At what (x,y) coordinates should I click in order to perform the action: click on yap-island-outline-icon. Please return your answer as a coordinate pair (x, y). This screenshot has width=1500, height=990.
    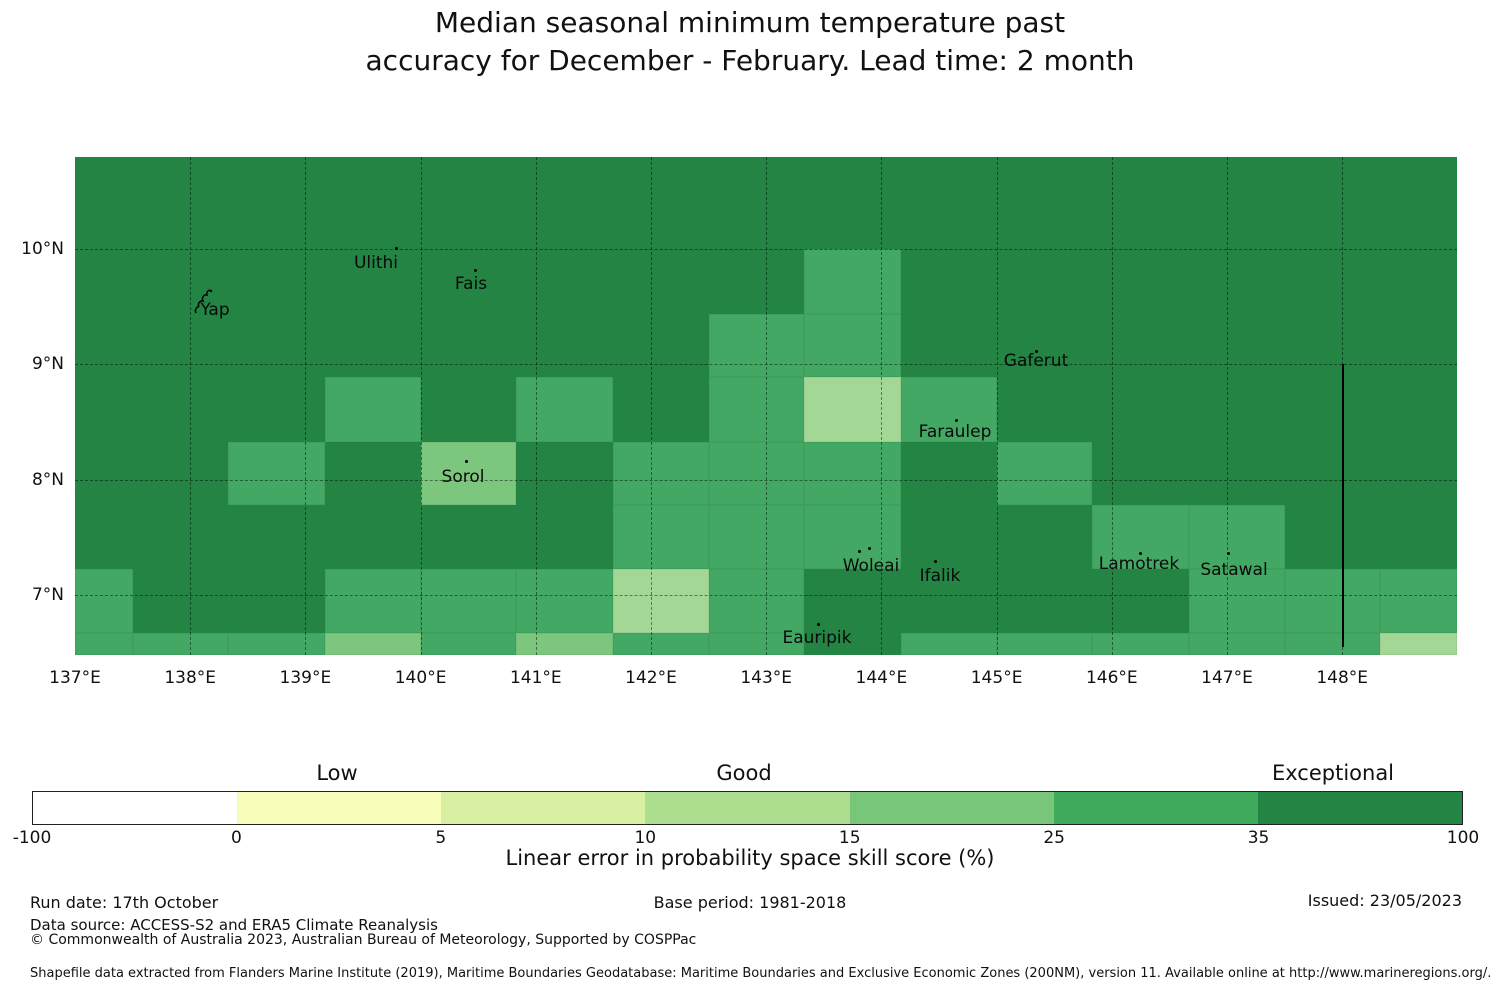
    Looking at the image, I should click on (204, 304).